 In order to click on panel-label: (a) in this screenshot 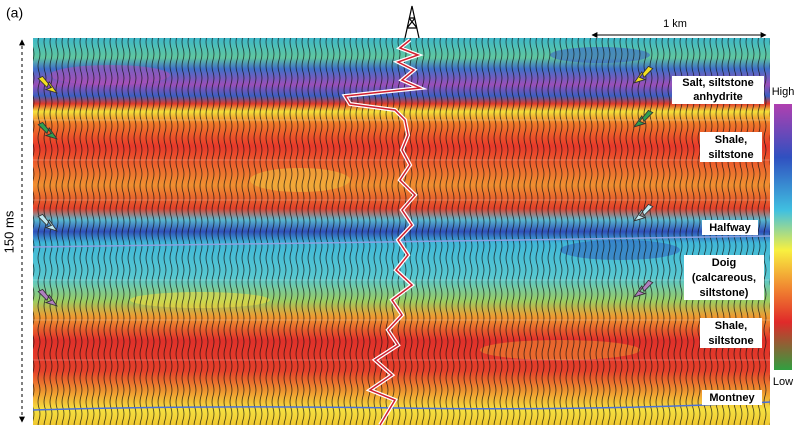, I will do `click(14, 13)`.